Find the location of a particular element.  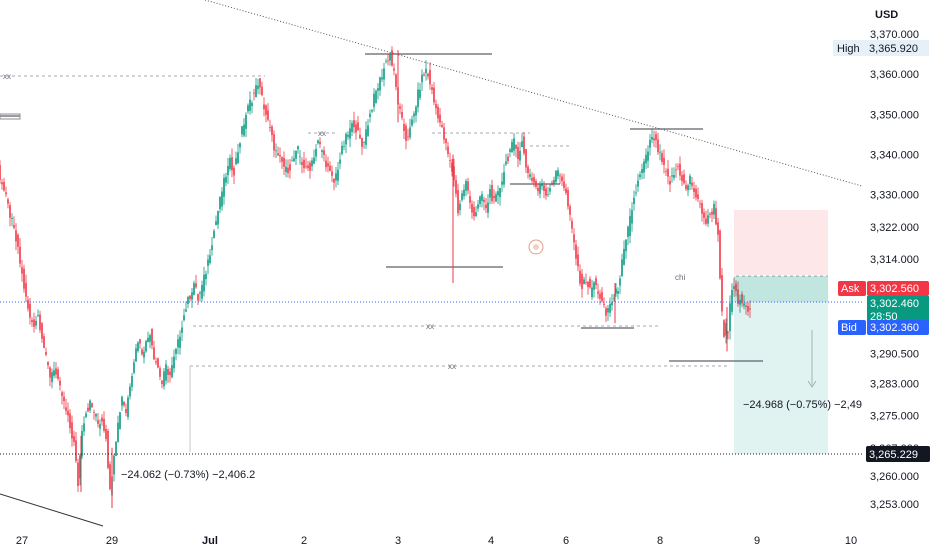

stop-loss-zone is located at coordinates (781, 242).